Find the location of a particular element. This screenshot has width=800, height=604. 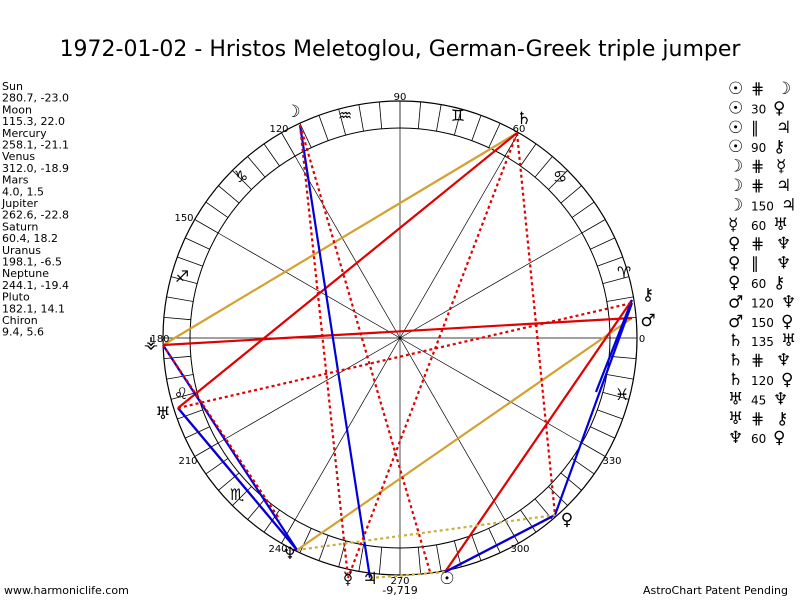

degree-label: 240 is located at coordinates (277, 549).